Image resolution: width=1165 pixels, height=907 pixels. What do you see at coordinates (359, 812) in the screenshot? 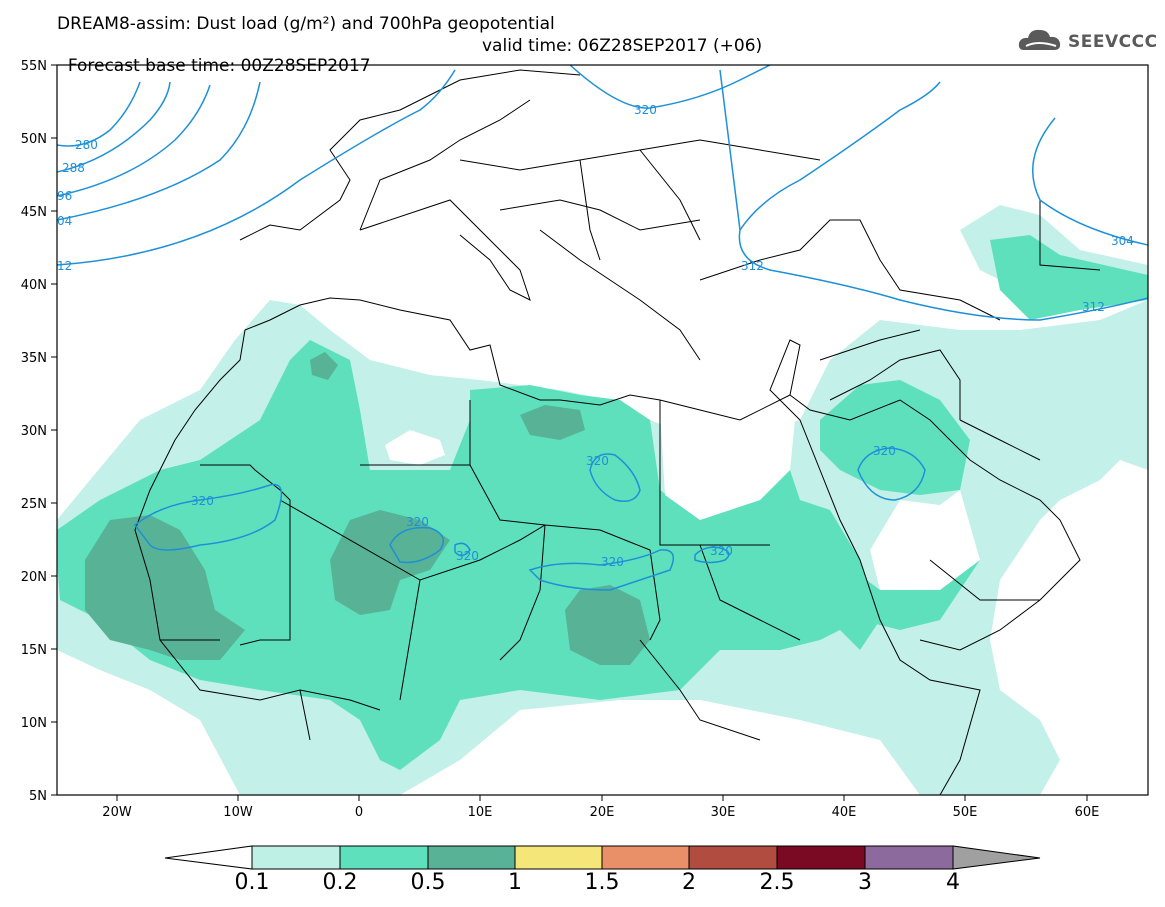
I see `lon-label: 0` at bounding box center [359, 812].